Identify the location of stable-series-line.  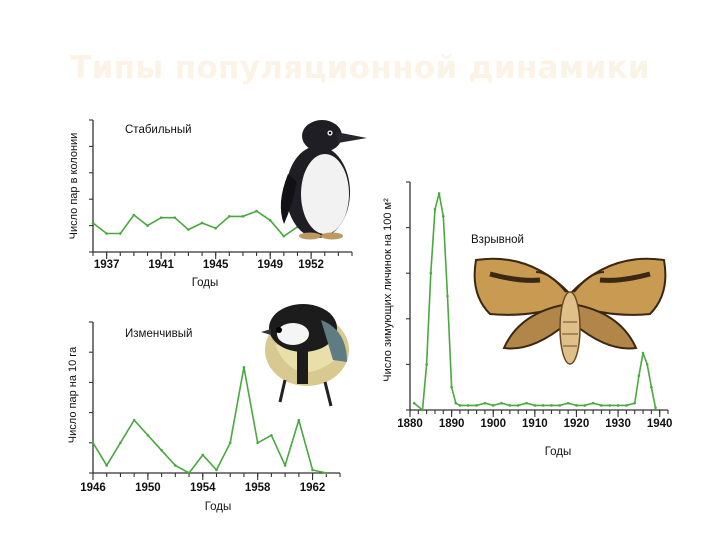
(208, 223).